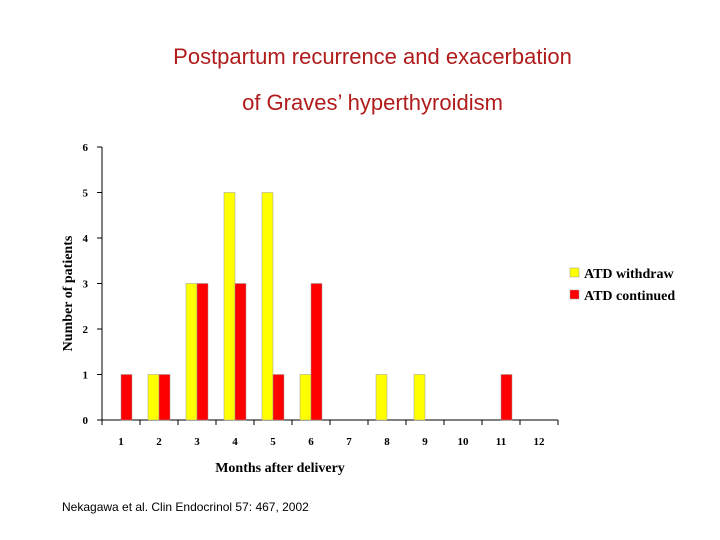  I want to click on x-tick-label: 3, so click(197, 442).